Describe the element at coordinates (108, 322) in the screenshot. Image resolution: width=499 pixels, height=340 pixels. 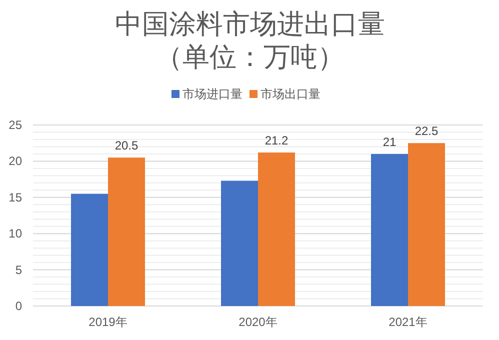
I see `x-tick-label: 2019年` at that location.